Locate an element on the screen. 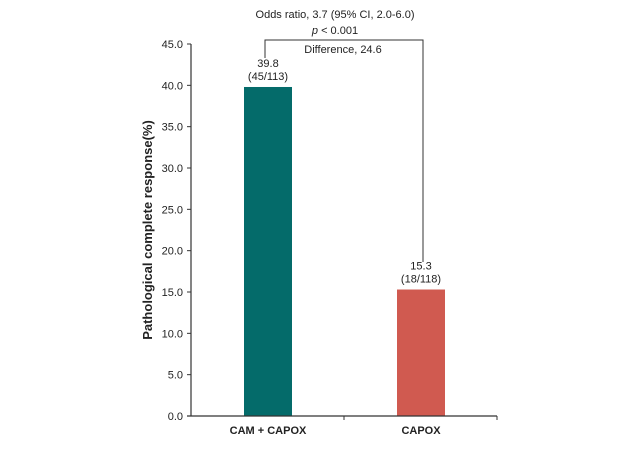 The width and height of the screenshot is (619, 451). odds-ratio-annotation: Odds ratio, 3.7 (95% CI, 2.0-6.0) is located at coordinates (335, 15).